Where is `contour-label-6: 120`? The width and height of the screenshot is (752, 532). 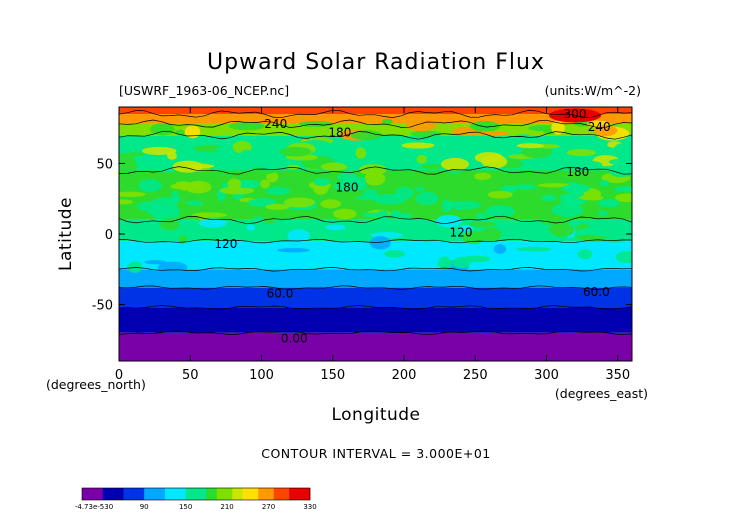
contour-label-6: 120 is located at coordinates (225, 244).